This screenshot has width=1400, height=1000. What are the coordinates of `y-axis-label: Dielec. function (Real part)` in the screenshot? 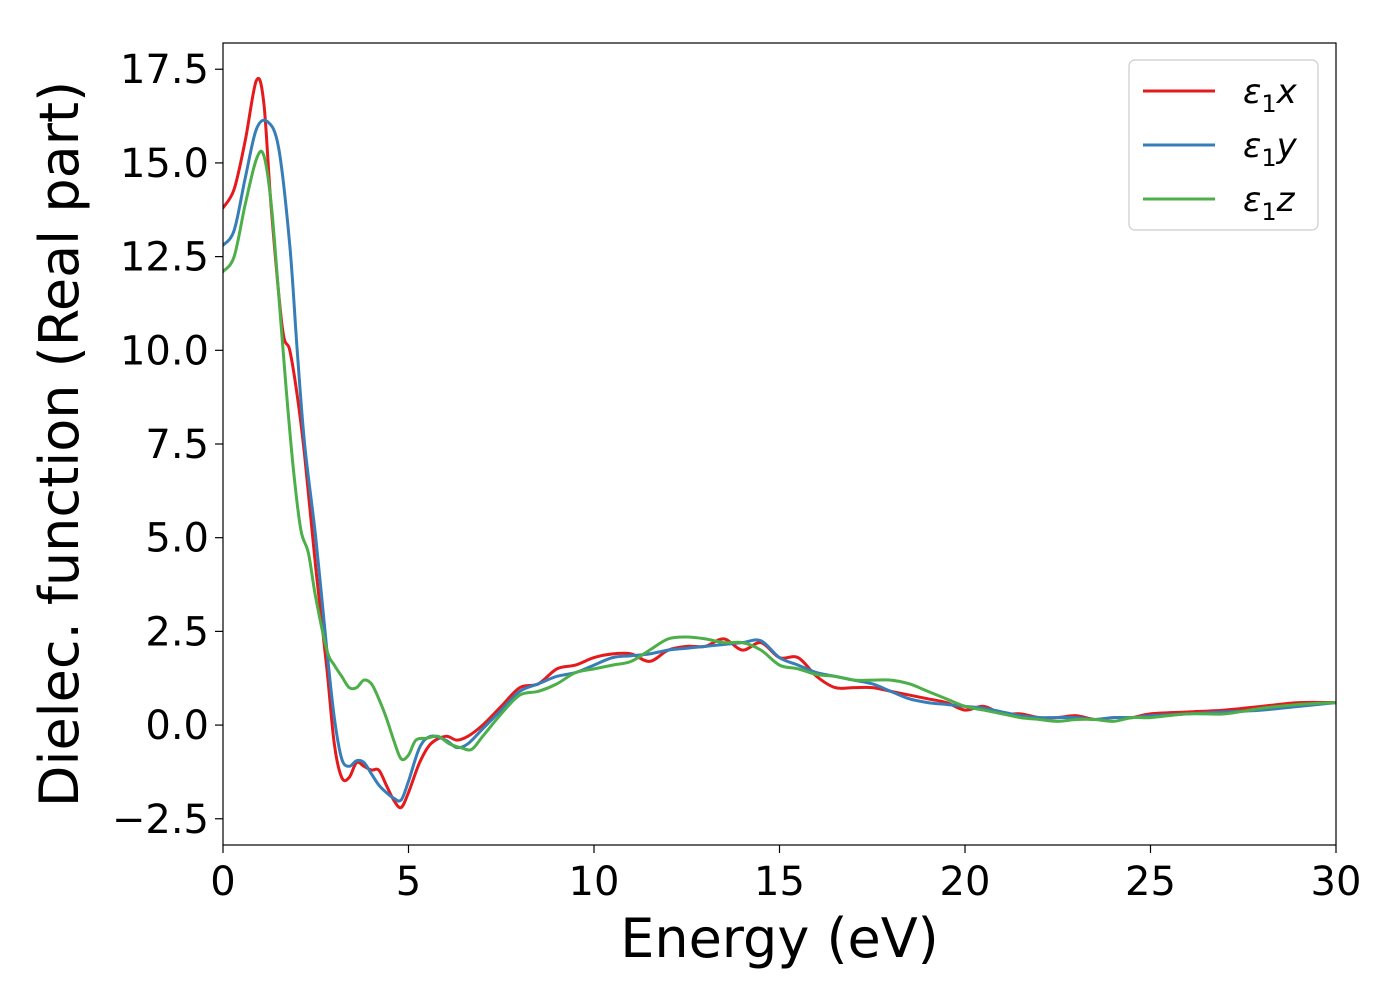 It's located at (59, 444).